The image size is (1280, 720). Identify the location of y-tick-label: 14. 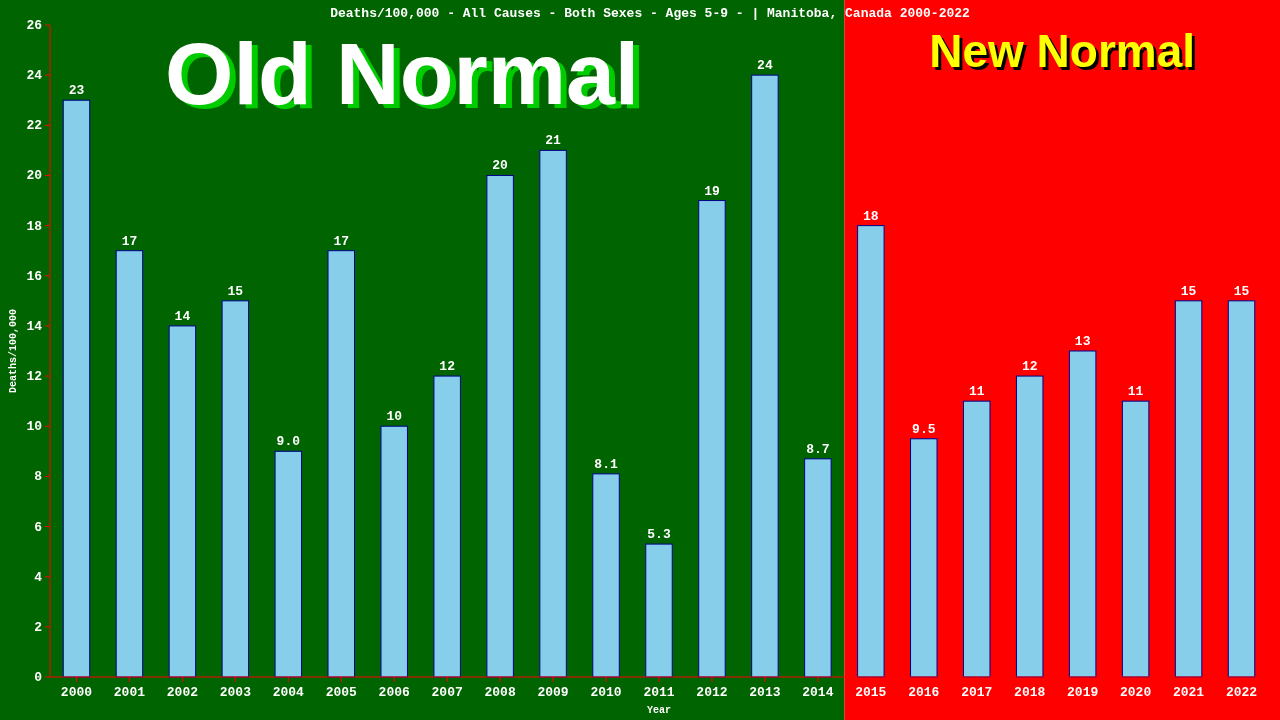
(34, 326).